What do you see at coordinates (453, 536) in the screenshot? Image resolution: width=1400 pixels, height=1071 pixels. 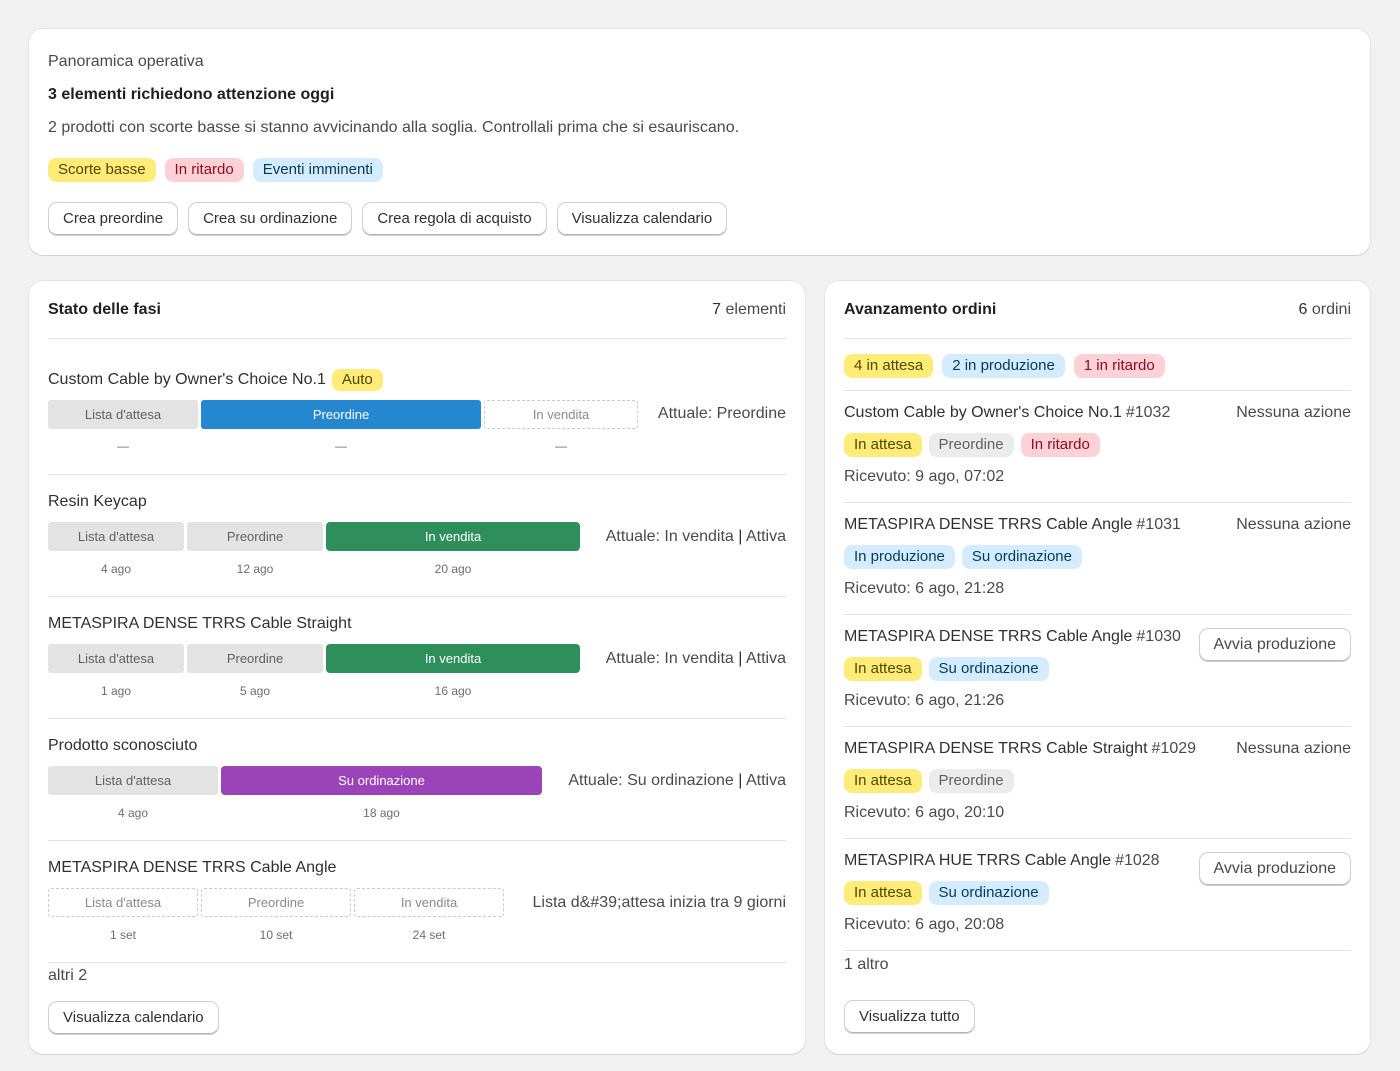 I see `segment-on-sale: In vendita` at bounding box center [453, 536].